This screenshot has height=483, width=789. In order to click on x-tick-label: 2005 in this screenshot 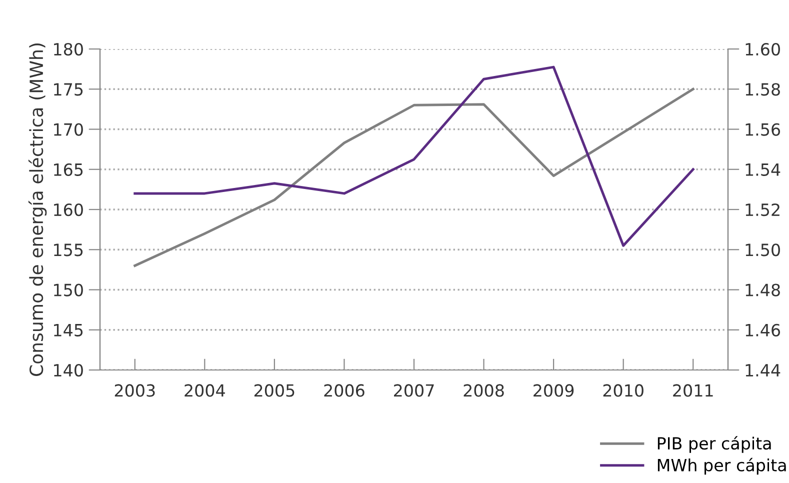, I will do `click(274, 390)`.